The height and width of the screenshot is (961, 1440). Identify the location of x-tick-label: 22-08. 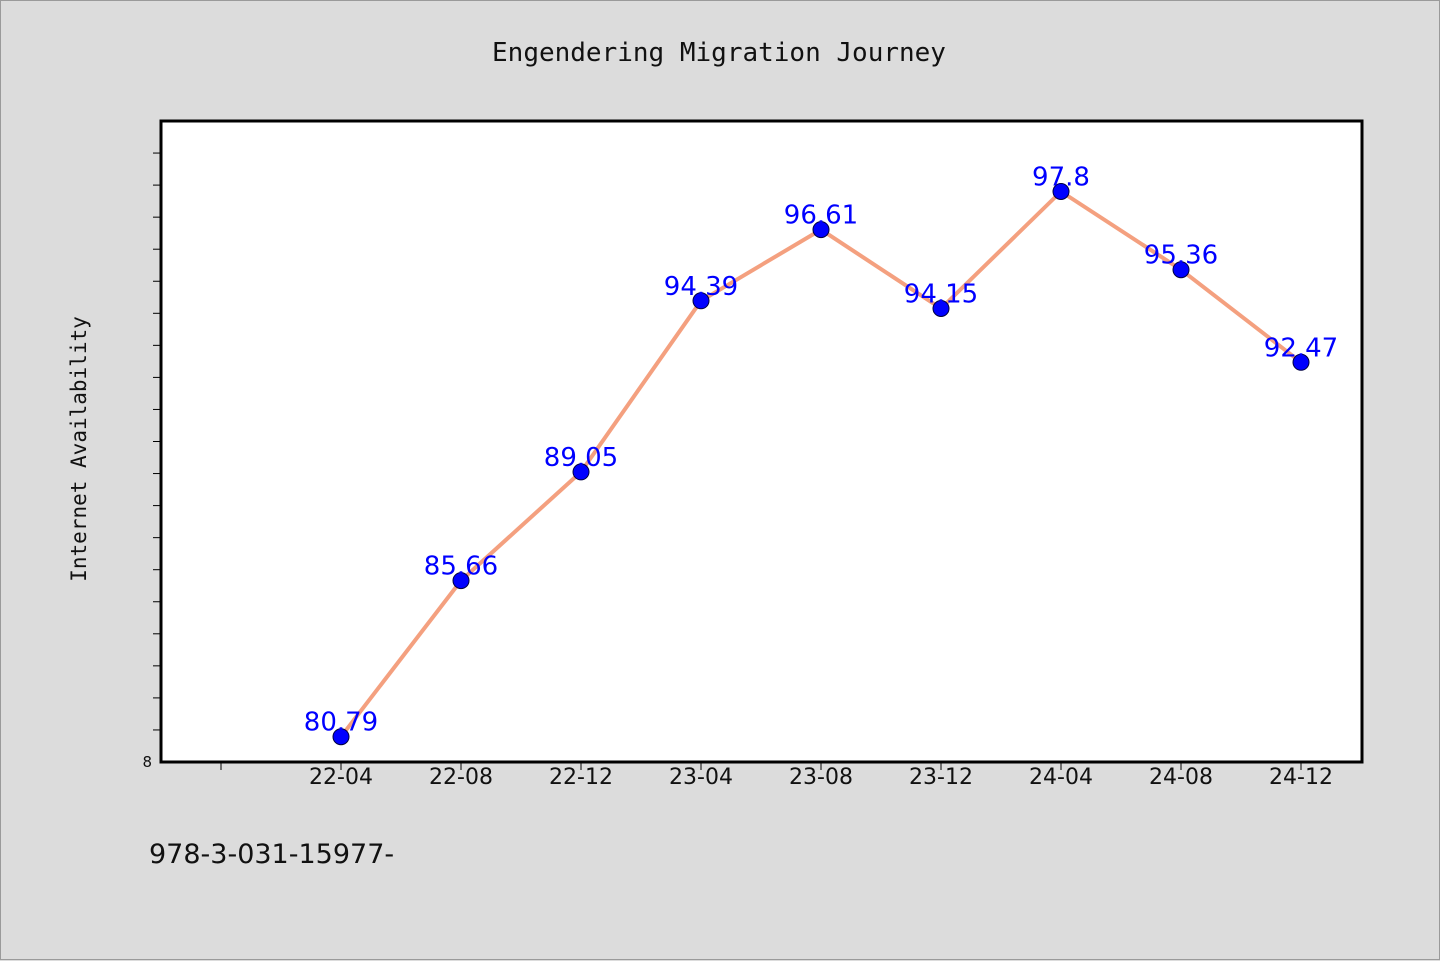
(461, 777).